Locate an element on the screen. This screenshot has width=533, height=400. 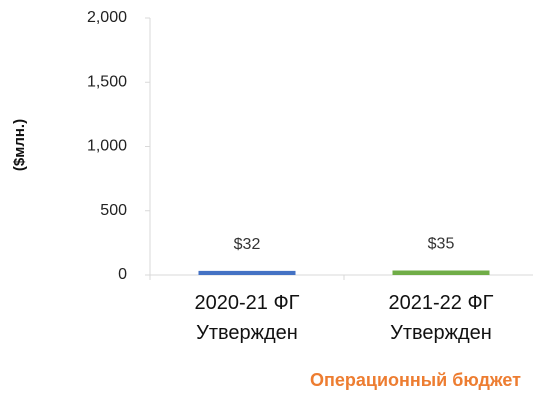
chart-title: Операционный бюджет is located at coordinates (415, 380).